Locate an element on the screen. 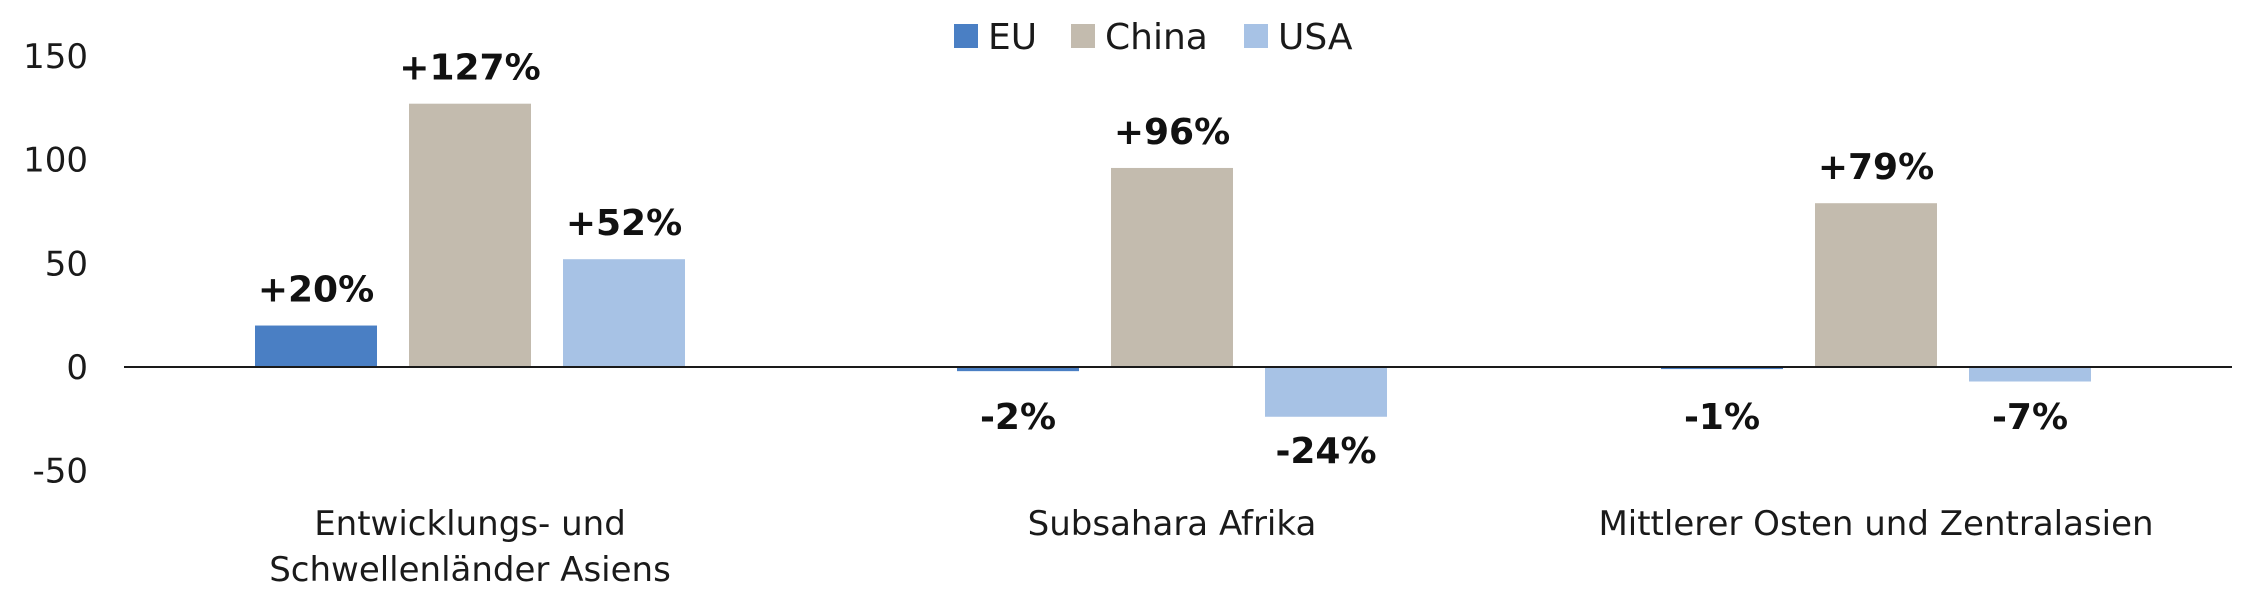 The width and height of the screenshot is (2255, 590). data-label: -1% is located at coordinates (1722, 417).